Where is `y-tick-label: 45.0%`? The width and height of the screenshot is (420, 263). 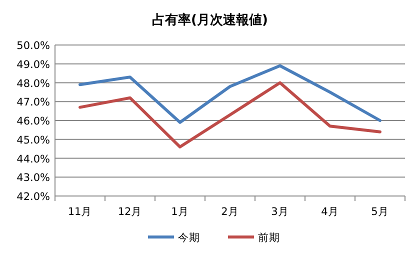
y-tick-label: 45.0% is located at coordinates (33, 140).